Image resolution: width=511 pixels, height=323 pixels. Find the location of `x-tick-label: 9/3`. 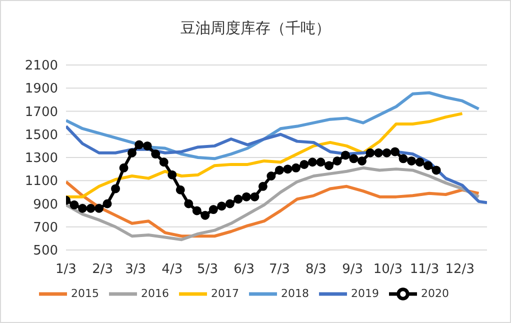

x-tick-label: 9/3 is located at coordinates (353, 270).